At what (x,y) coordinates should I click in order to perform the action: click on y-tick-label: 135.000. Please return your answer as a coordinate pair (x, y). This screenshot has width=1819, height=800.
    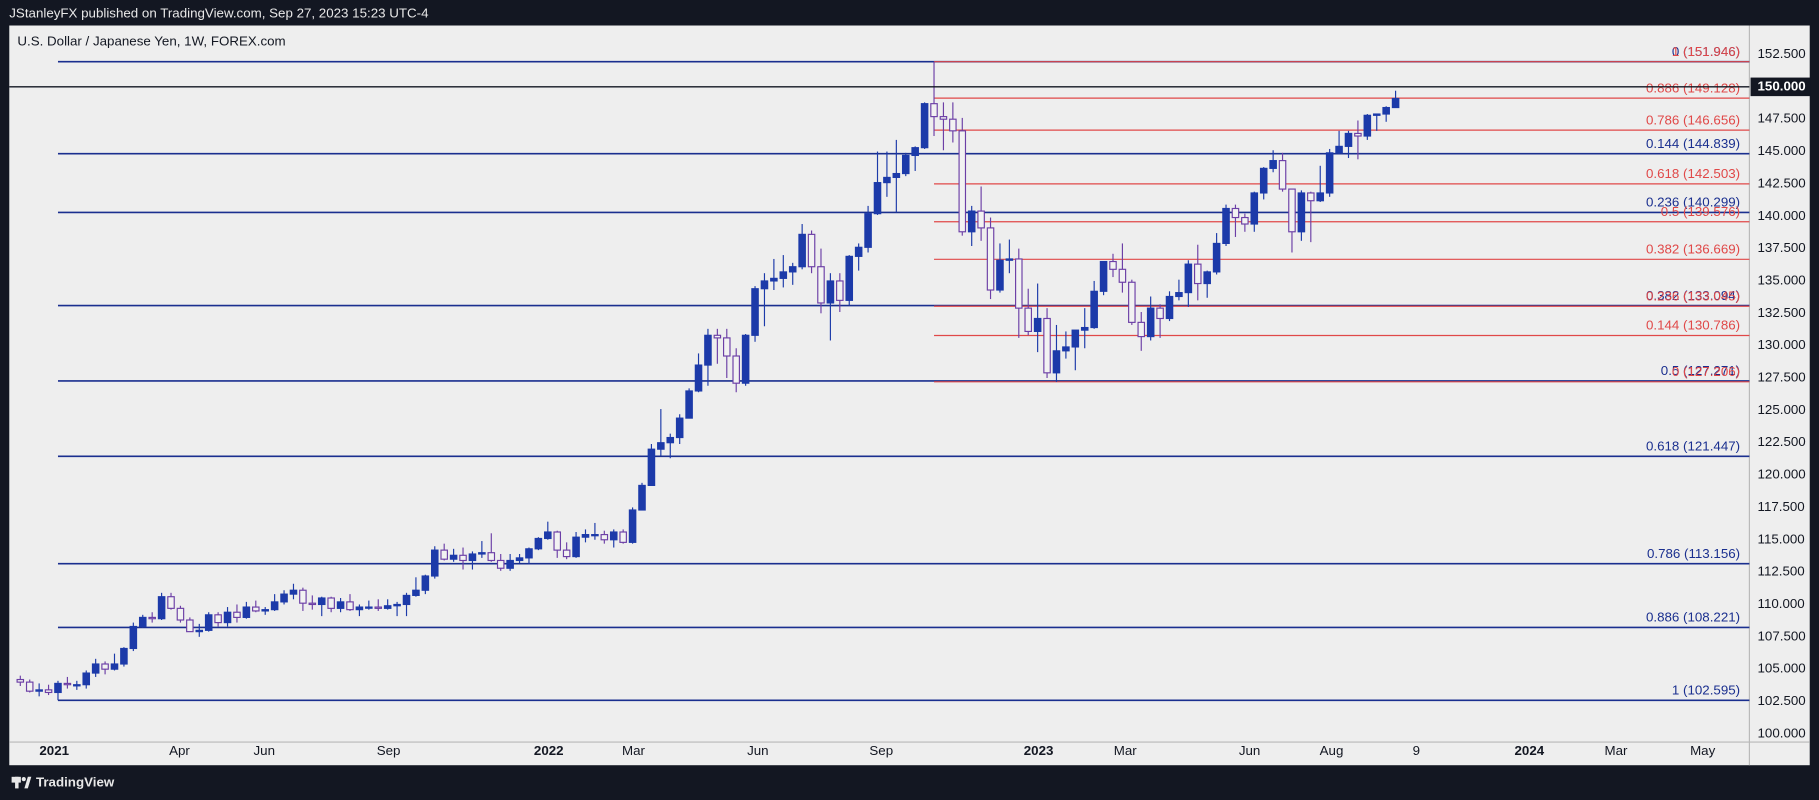
    Looking at the image, I should click on (1782, 279).